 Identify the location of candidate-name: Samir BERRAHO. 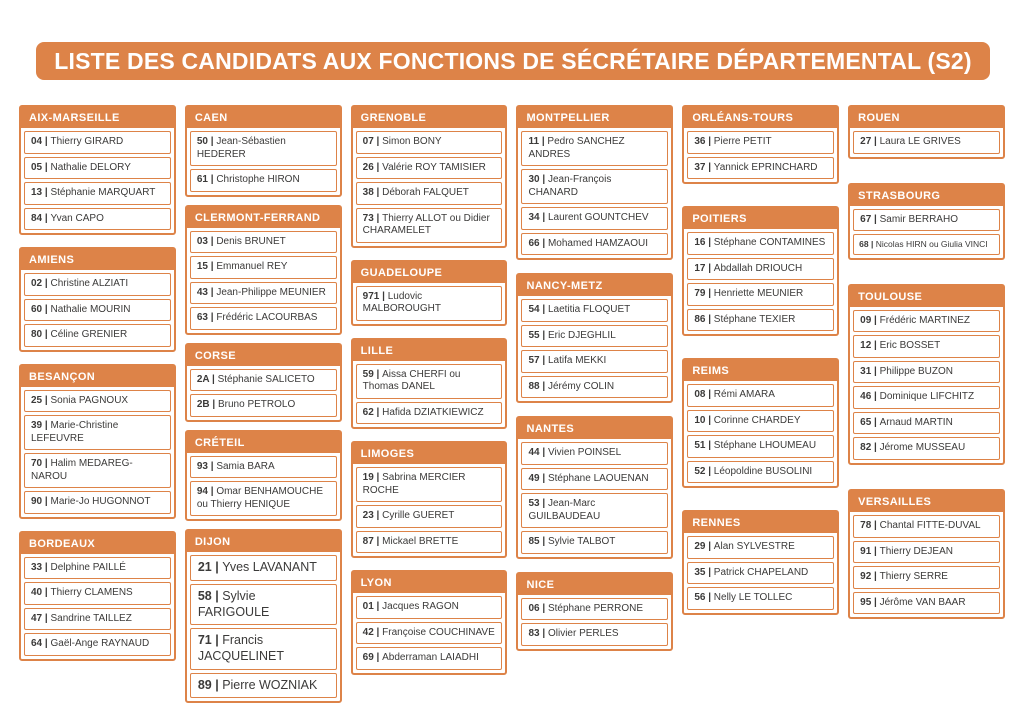
(918, 219).